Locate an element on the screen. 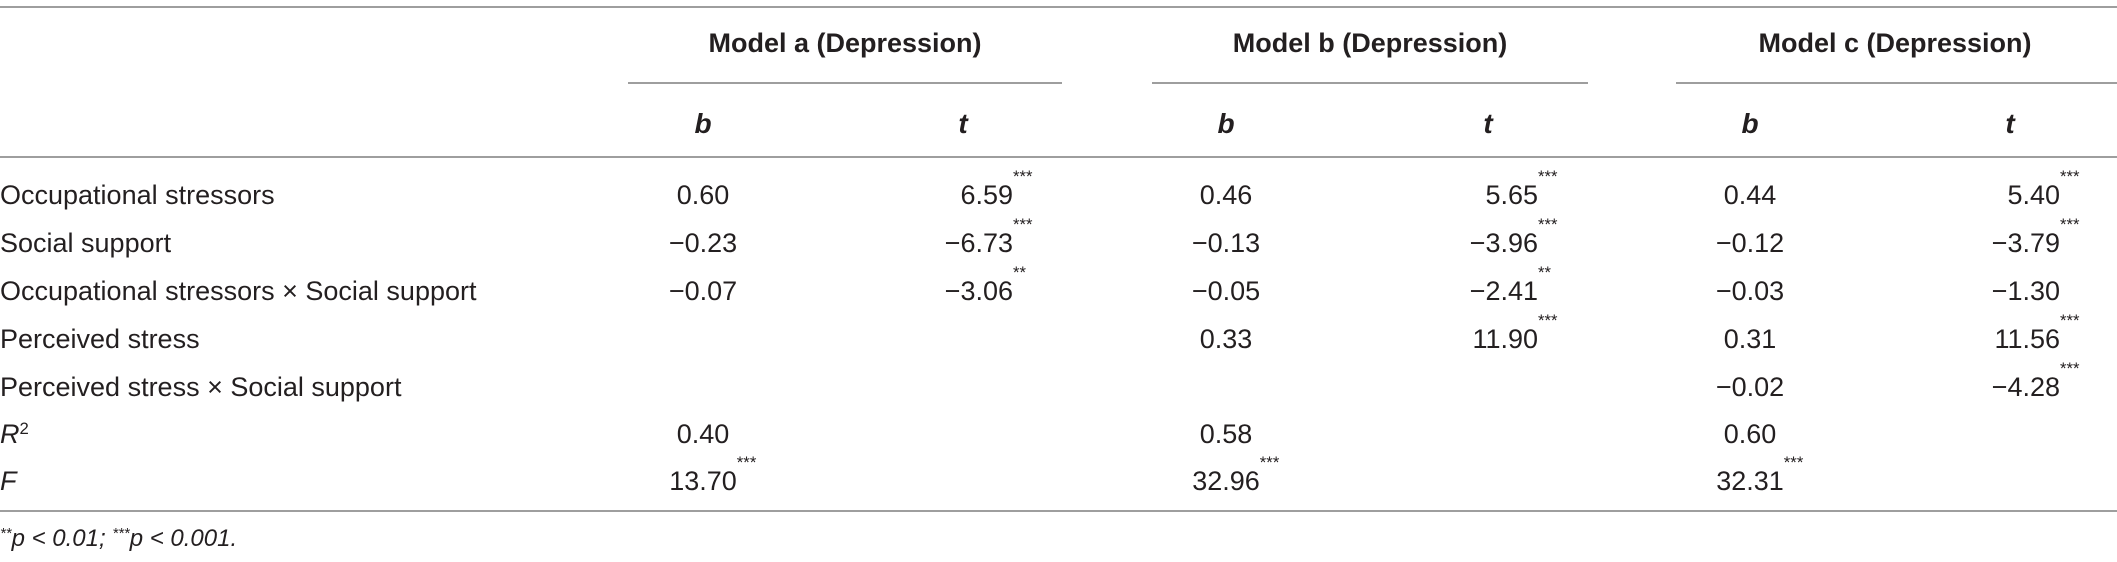  header-bottom-rule is located at coordinates (1058, 157).